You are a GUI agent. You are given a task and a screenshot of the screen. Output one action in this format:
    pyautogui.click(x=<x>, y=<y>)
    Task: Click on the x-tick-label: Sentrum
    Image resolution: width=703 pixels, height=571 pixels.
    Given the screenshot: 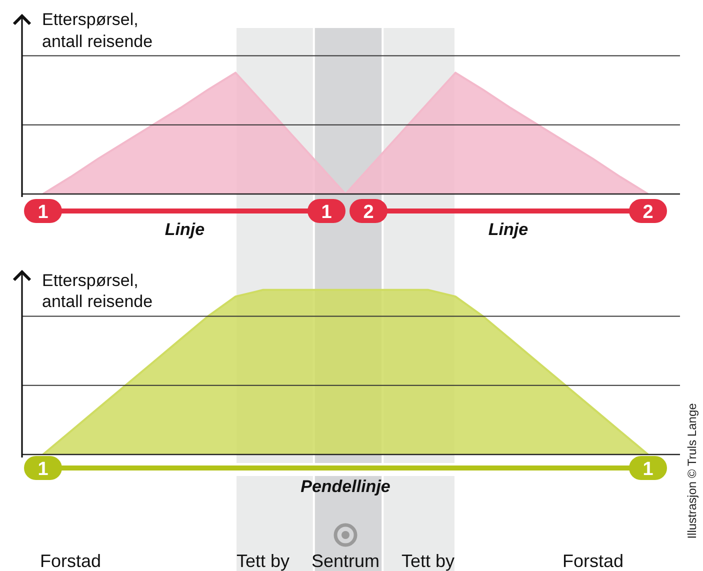 What is the action you would take?
    pyautogui.click(x=345, y=560)
    